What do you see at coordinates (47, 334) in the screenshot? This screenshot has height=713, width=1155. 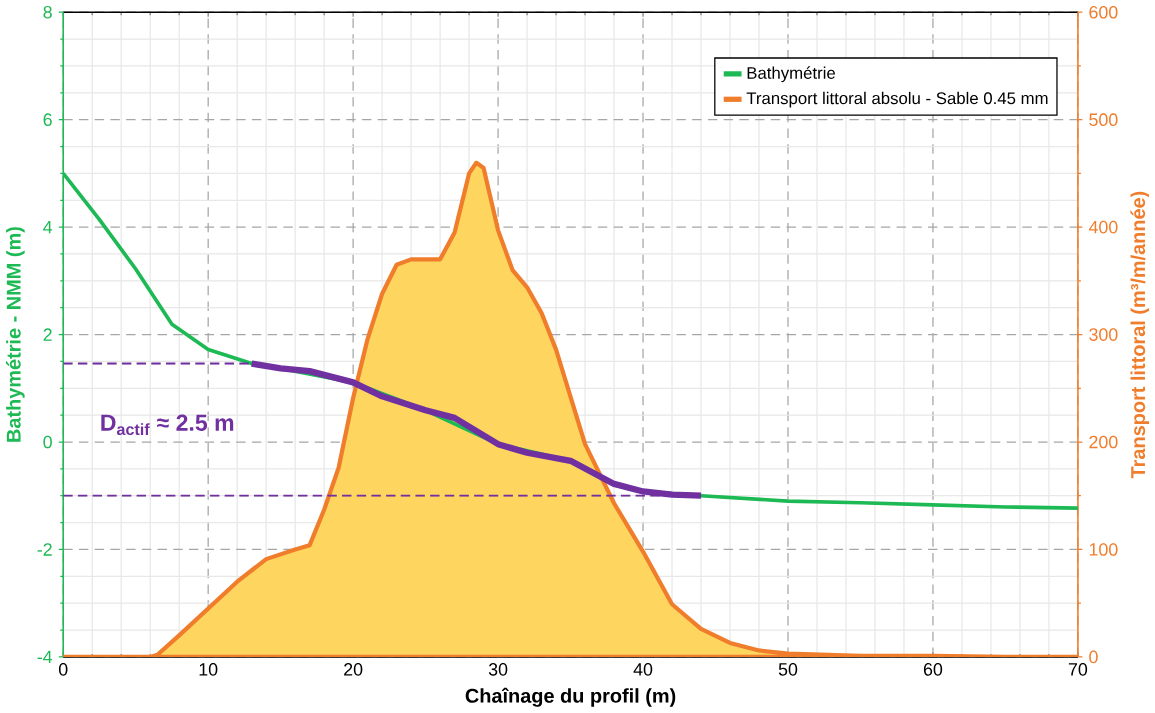 I see `y-tick-label: 2` at bounding box center [47, 334].